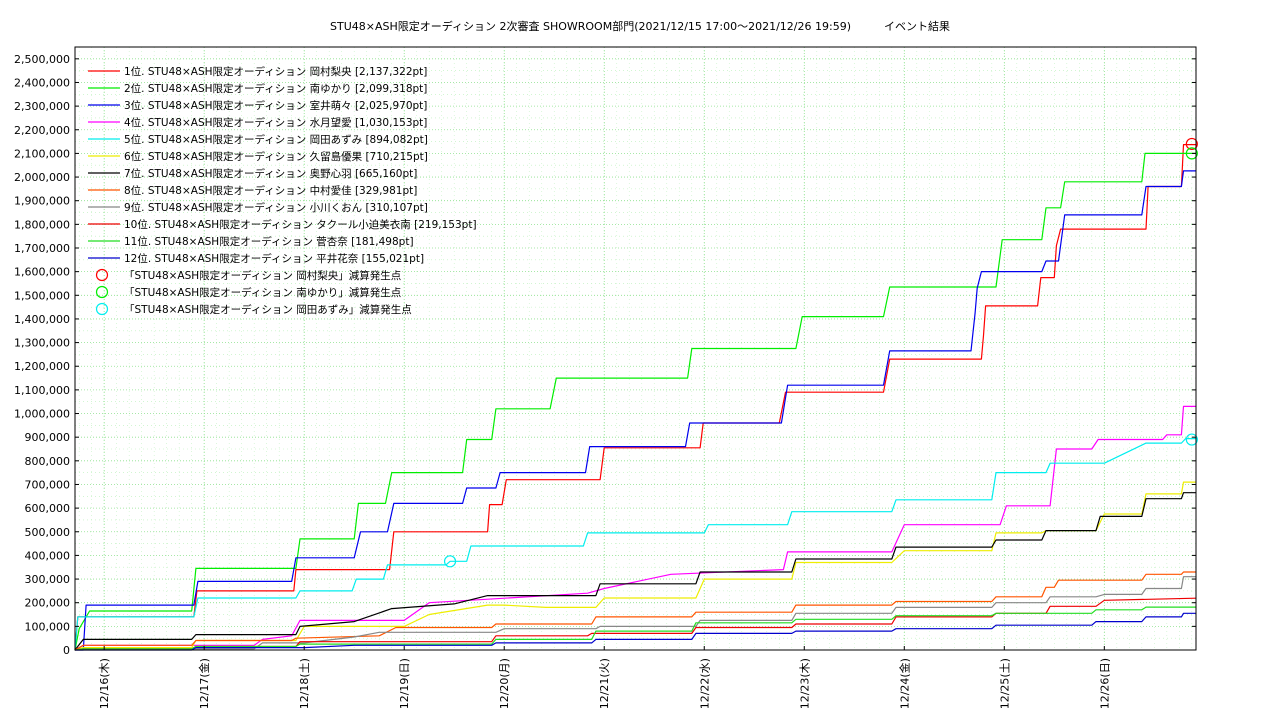 The width and height of the screenshot is (1280, 720). Describe the element at coordinates (42, 343) in the screenshot. I see `y-tick-label: 1,300,000` at that location.